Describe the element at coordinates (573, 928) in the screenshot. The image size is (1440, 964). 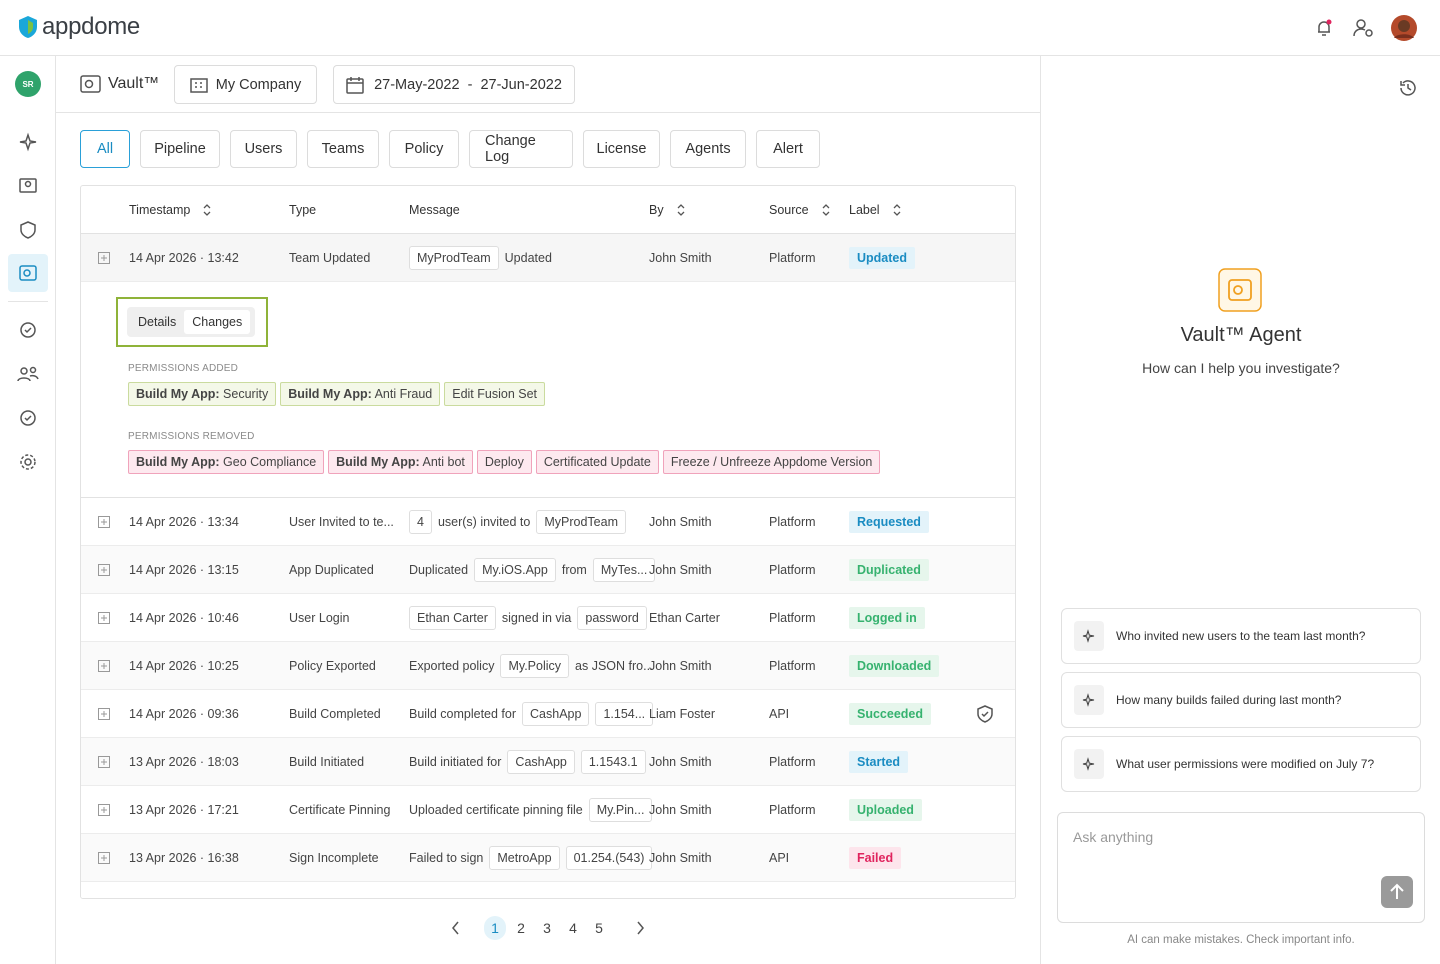
I see `page-number: 4` at that location.